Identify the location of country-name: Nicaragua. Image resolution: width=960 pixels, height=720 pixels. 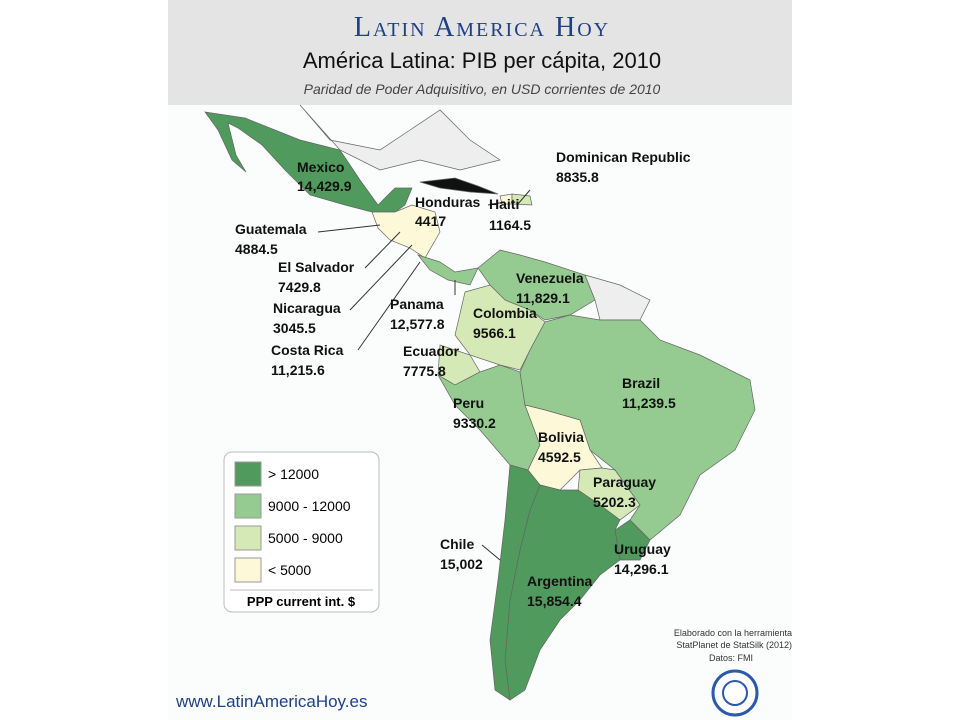
(307, 308).